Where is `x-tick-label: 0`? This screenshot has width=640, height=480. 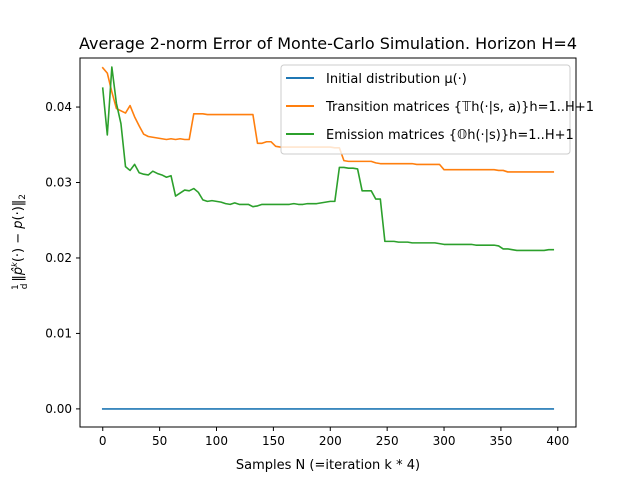
x-tick-label: 0 is located at coordinates (103, 441).